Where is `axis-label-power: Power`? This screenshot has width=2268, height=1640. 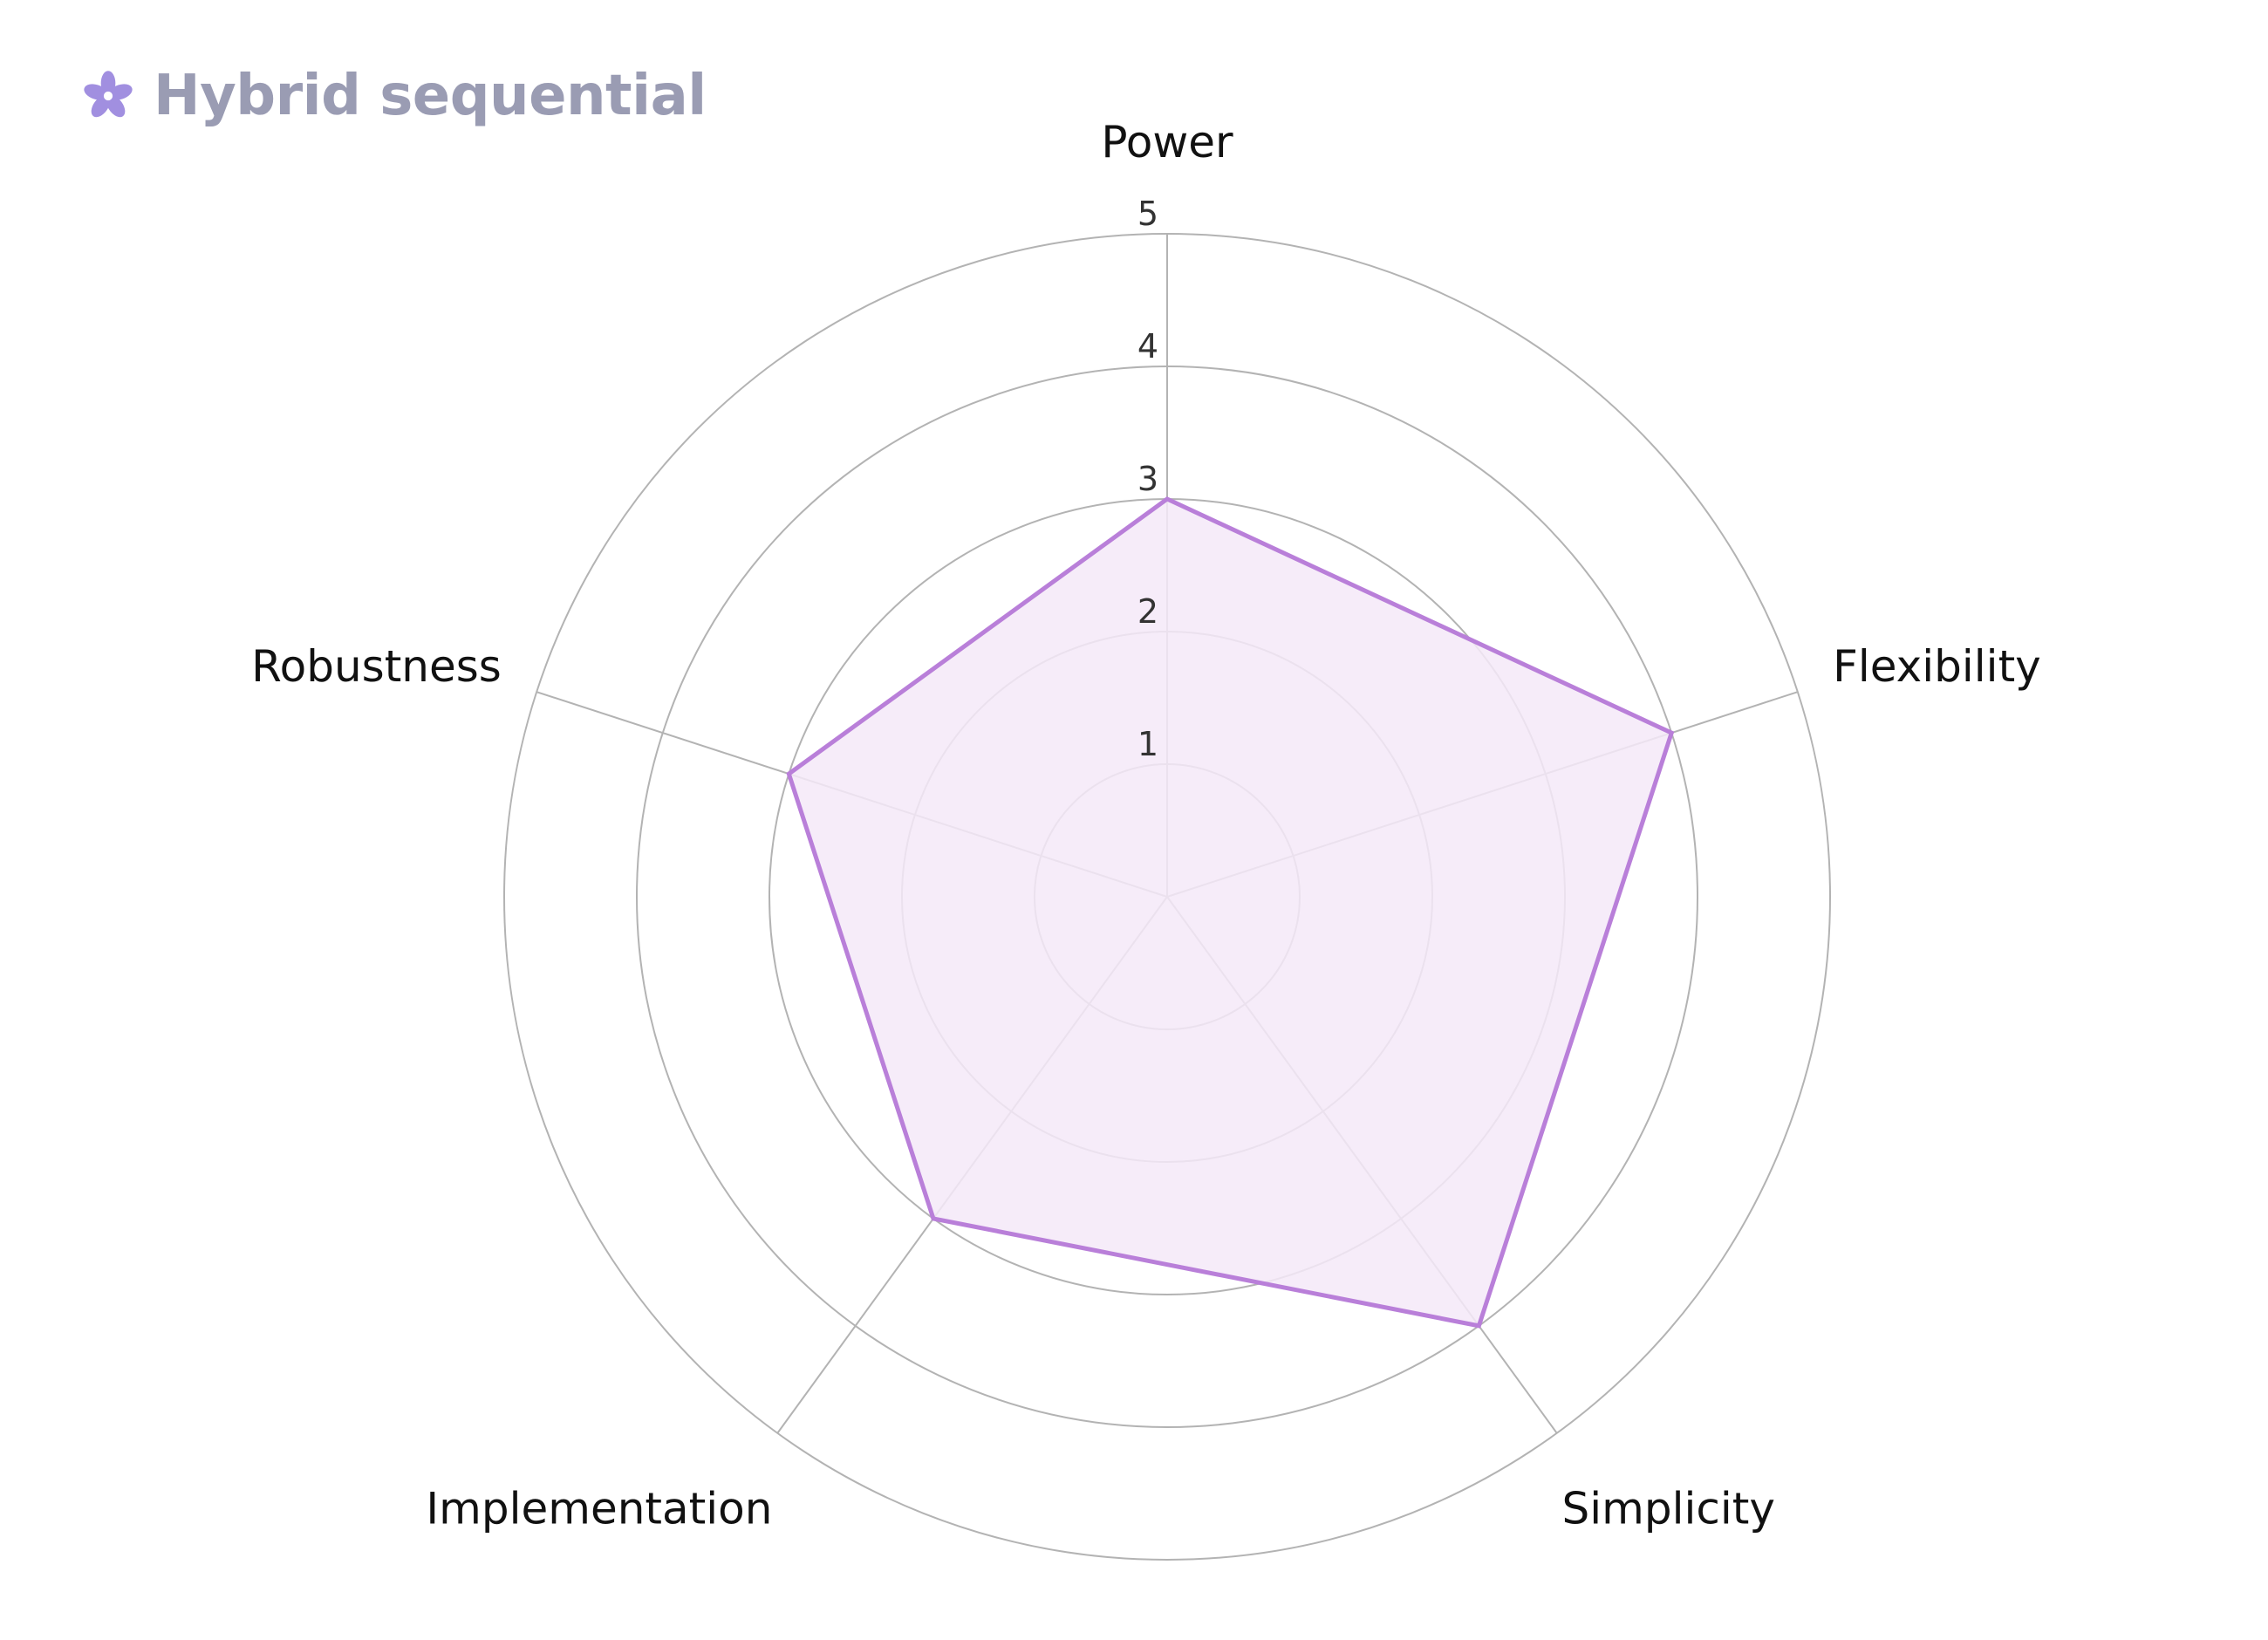 axis-label-power: Power is located at coordinates (1167, 142).